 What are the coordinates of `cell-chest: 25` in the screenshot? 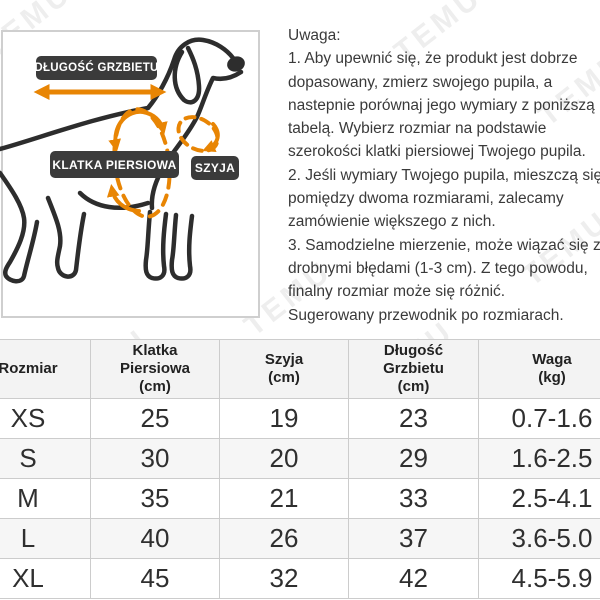 It's located at (155, 418).